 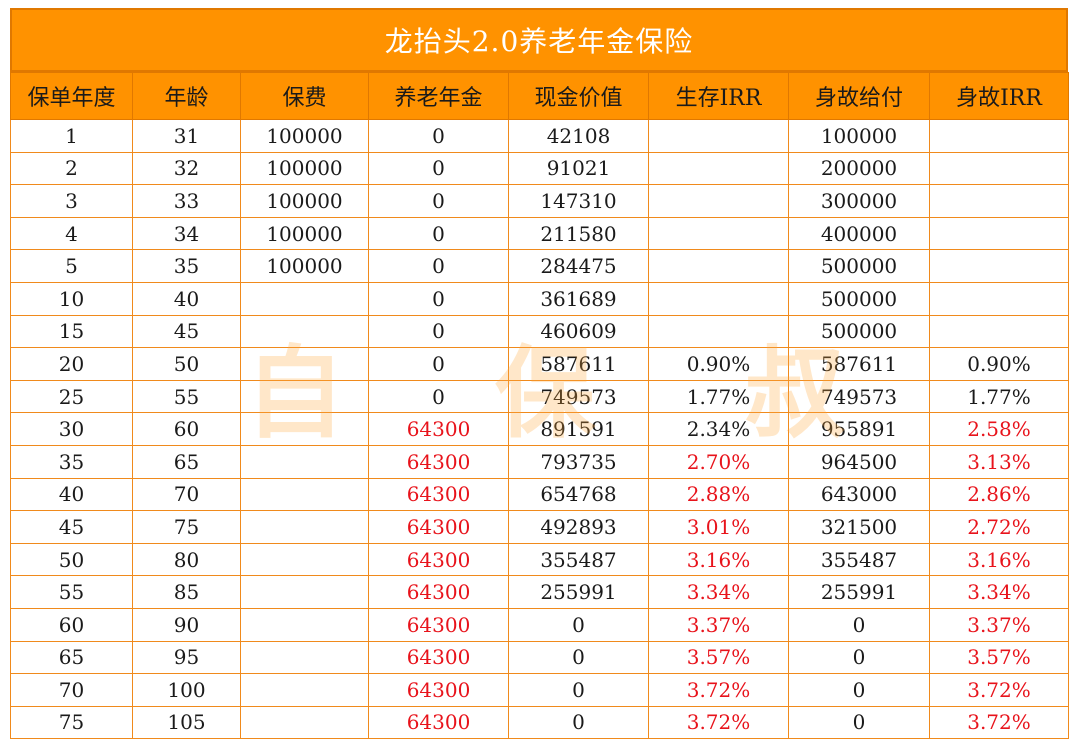 What do you see at coordinates (71, 364) in the screenshot?
I see `cell-policy-year: 20` at bounding box center [71, 364].